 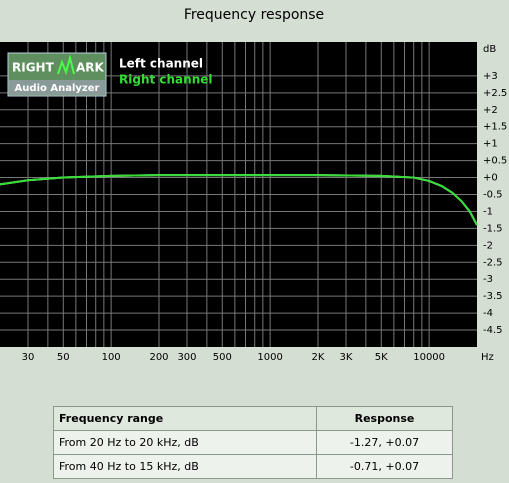 What do you see at coordinates (239, 200) in the screenshot?
I see `series-line` at bounding box center [239, 200].